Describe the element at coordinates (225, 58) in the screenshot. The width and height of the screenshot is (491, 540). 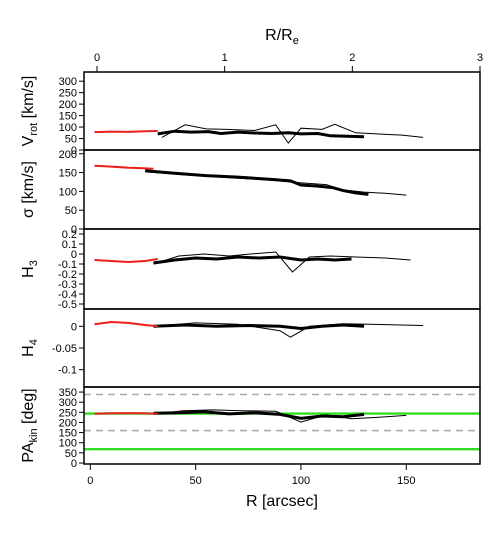
I see `top-tick-label: 1` at that location.